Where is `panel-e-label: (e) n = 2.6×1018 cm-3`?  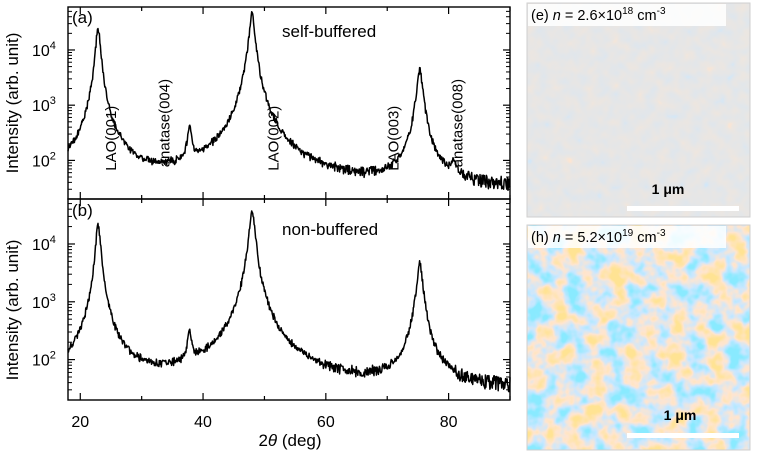
panel-e-label: (e) n = 2.6×1018 cm-3 is located at coordinates (598, 15).